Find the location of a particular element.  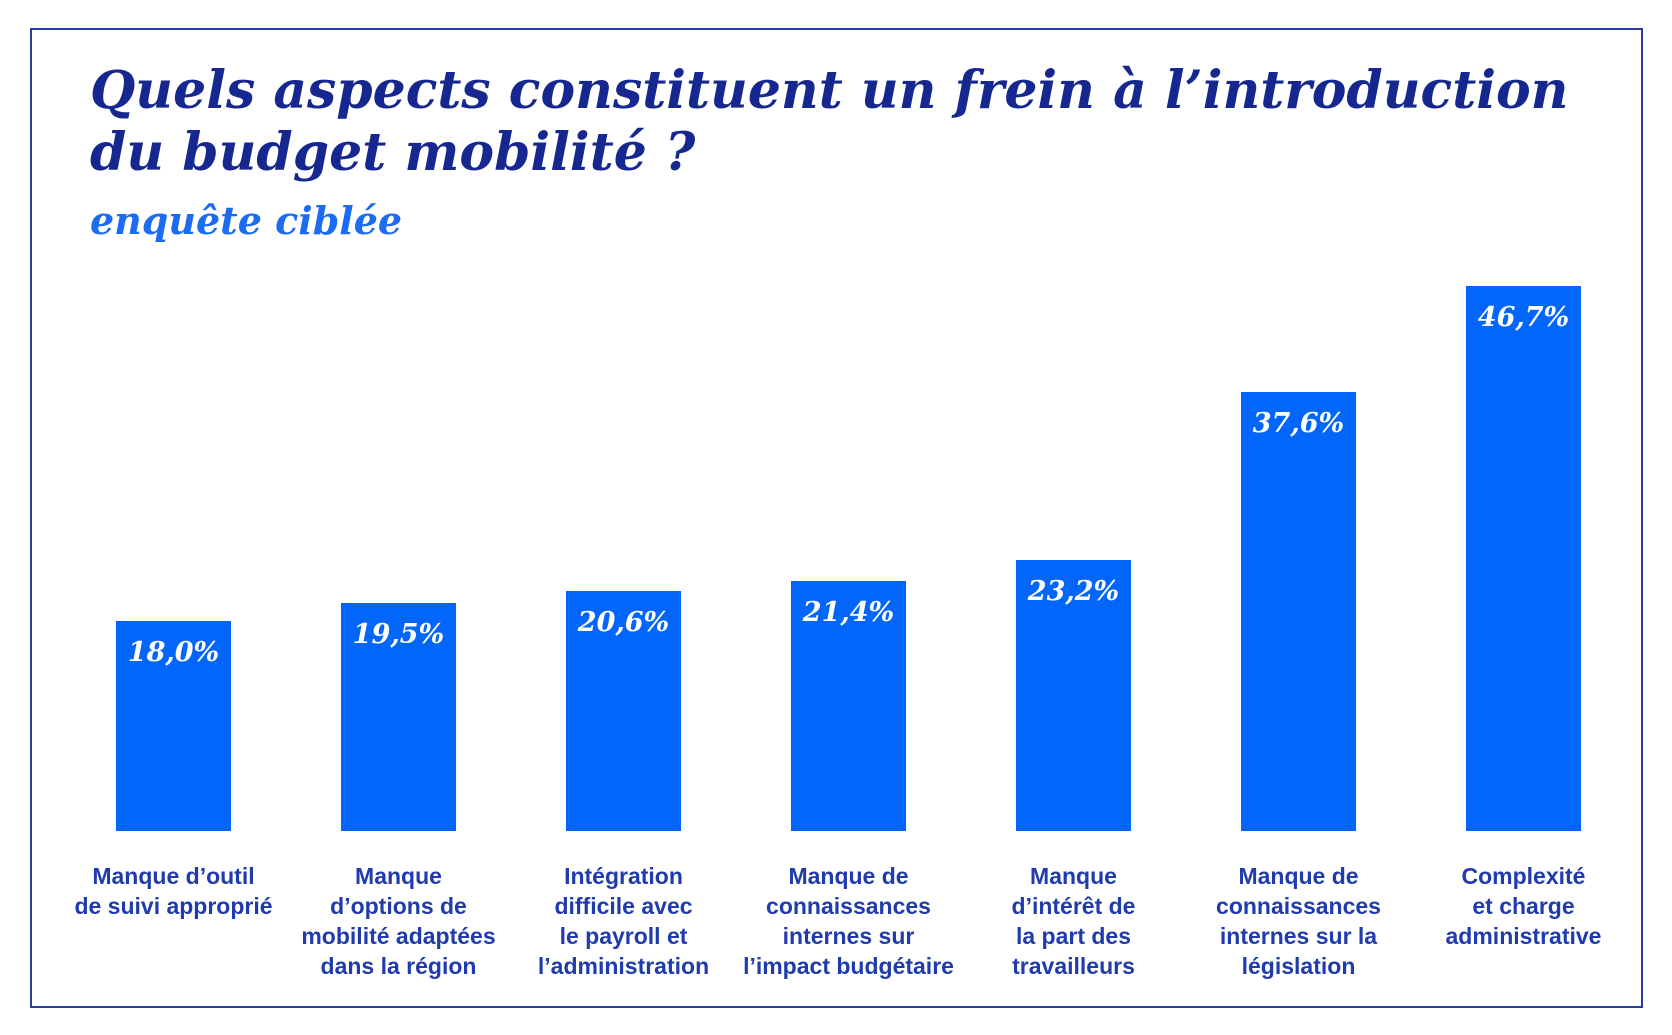

bar: 37,6% is located at coordinates (1298, 611).